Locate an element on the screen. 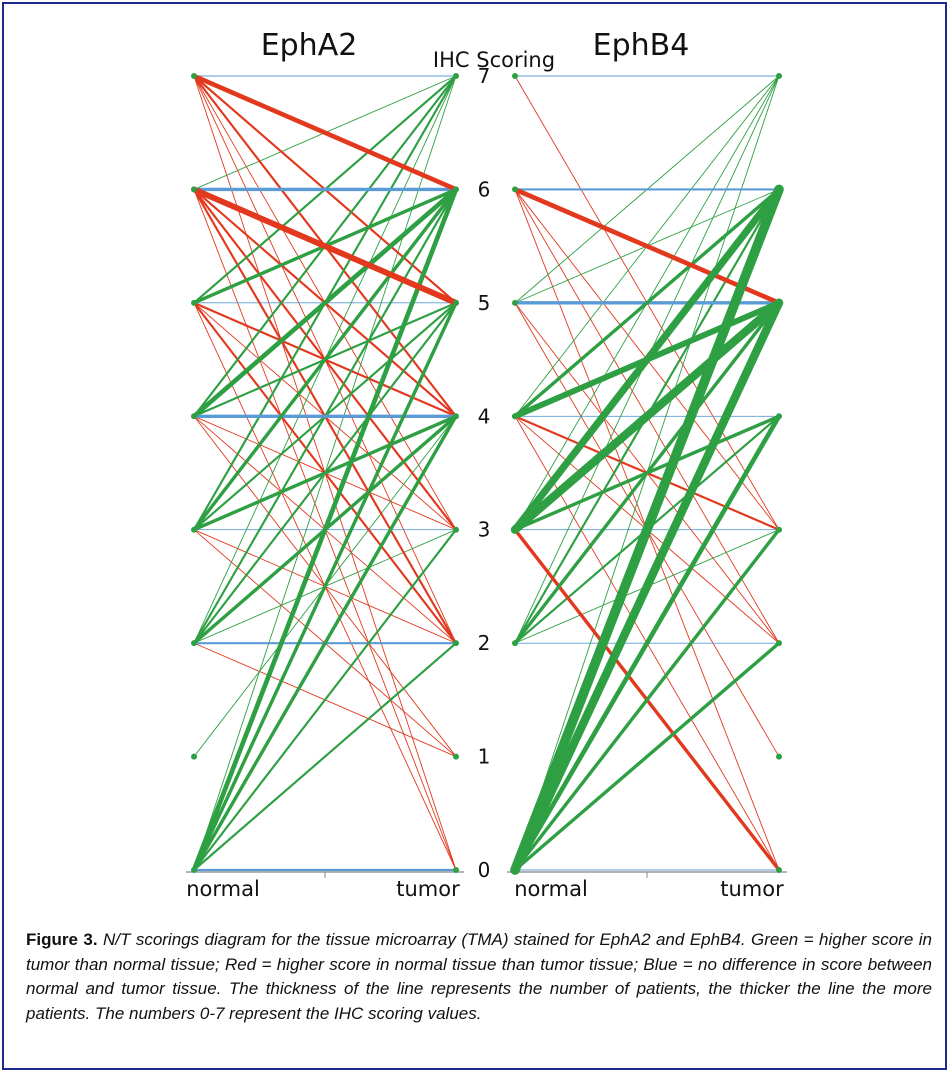 The height and width of the screenshot is (1074, 952). y-tick-label-4: 4 is located at coordinates (484, 416).